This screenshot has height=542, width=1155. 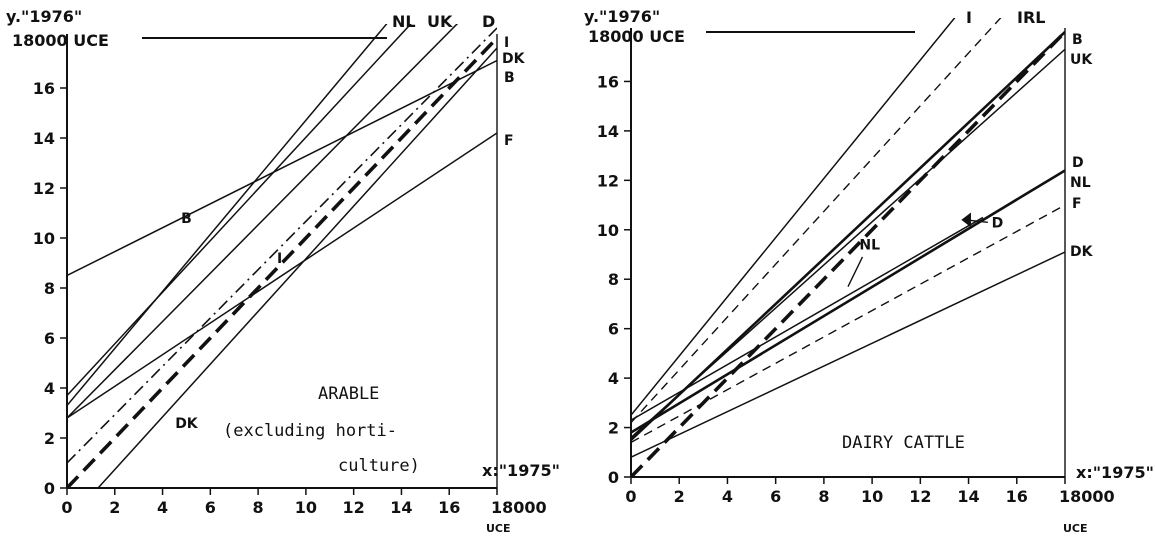 What do you see at coordinates (807, 318) in the screenshot?
I see `dairy-series-line-nl` at bounding box center [807, 318].